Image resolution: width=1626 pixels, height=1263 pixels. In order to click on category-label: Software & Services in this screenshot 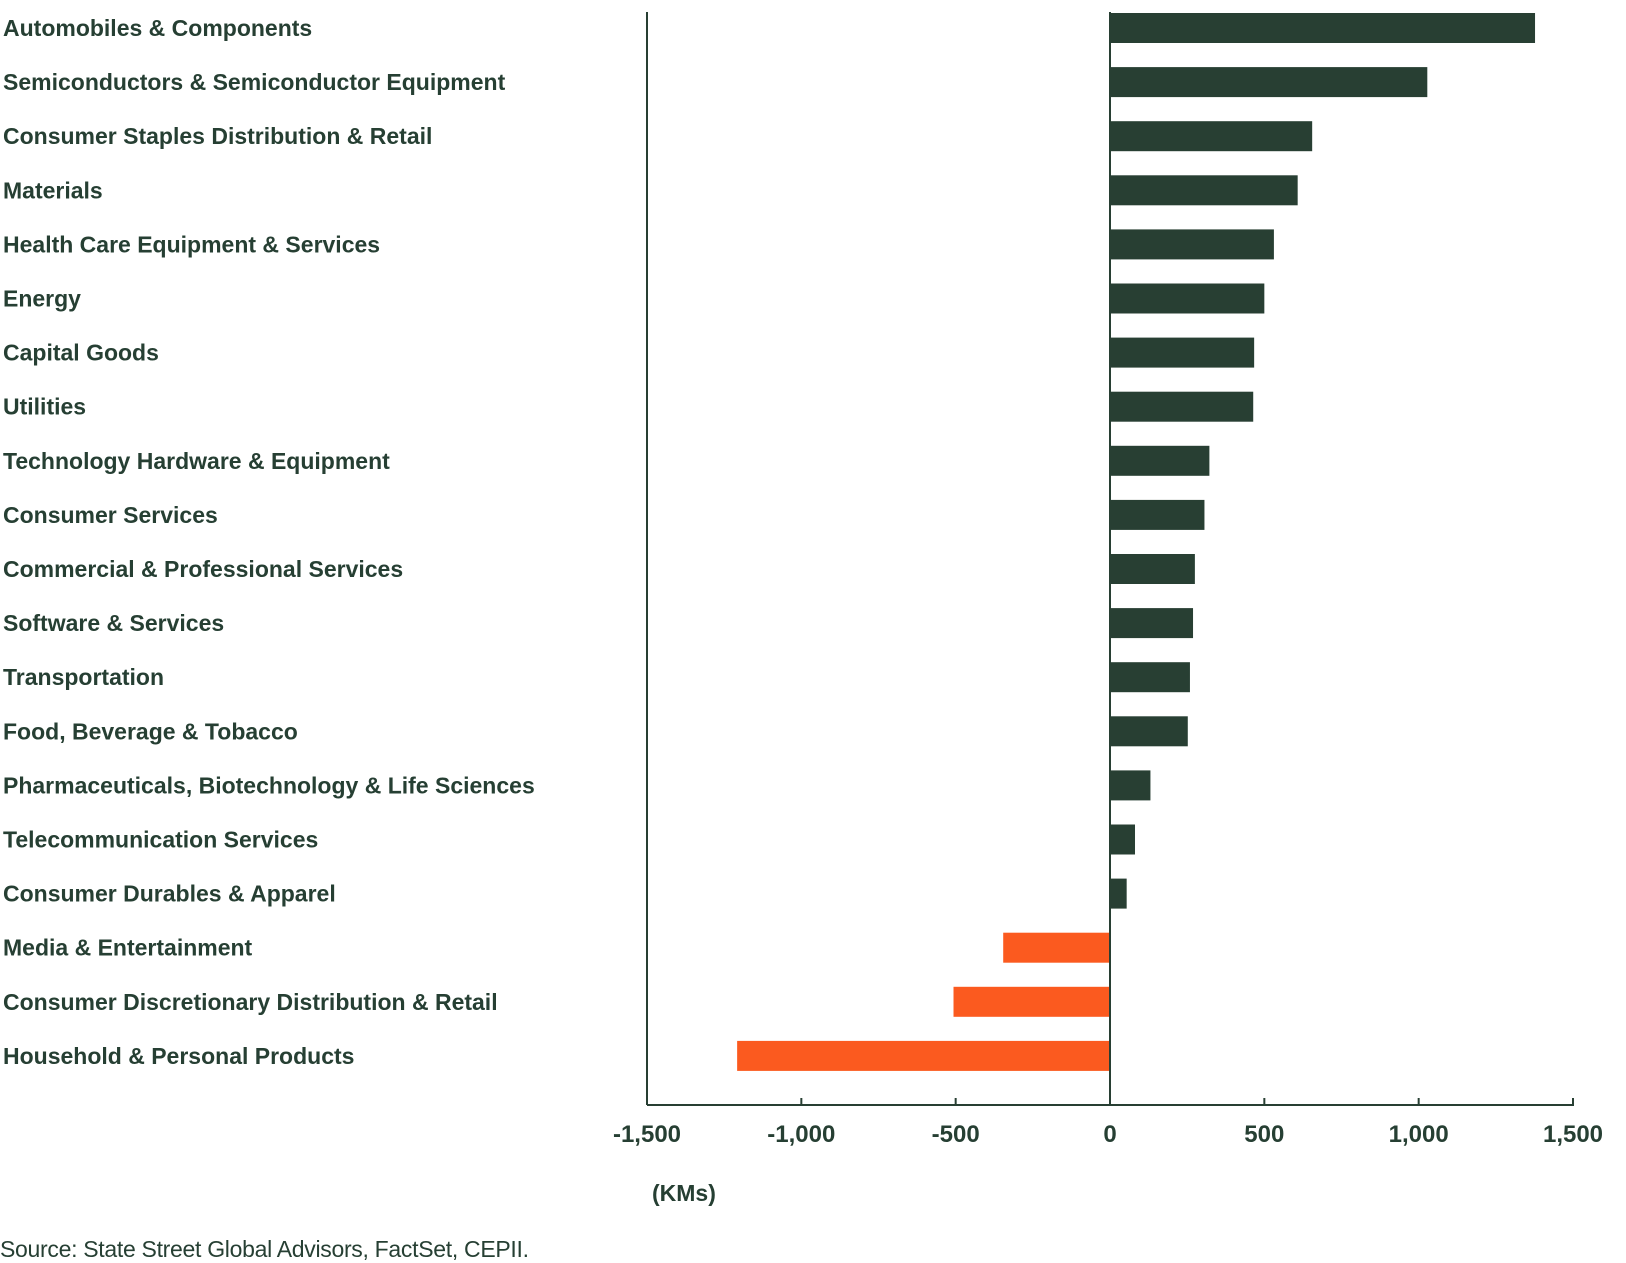, I will do `click(113, 623)`.